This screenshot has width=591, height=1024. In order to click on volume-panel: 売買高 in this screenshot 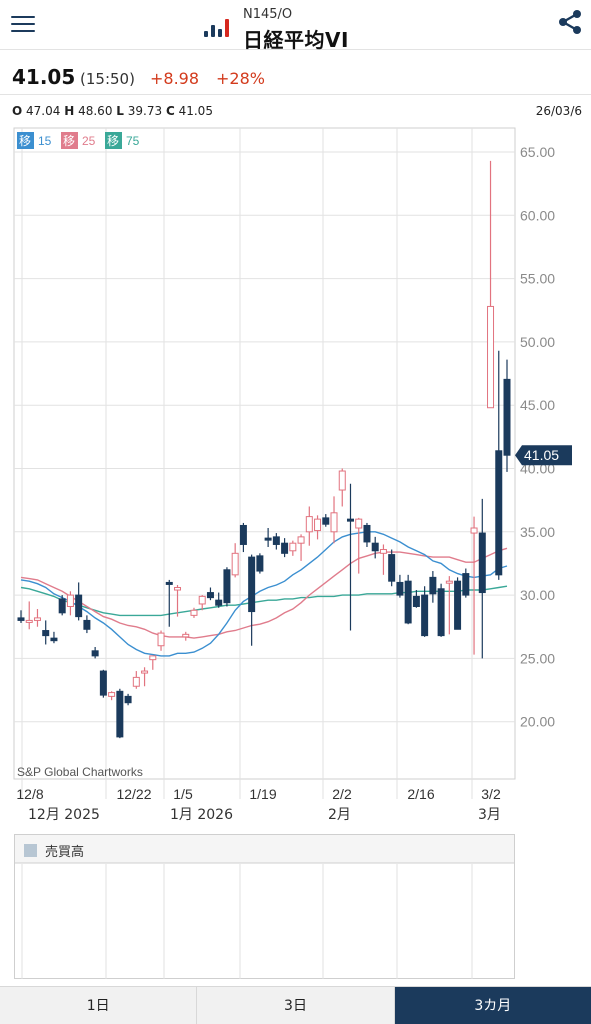, I will do `click(264, 906)`.